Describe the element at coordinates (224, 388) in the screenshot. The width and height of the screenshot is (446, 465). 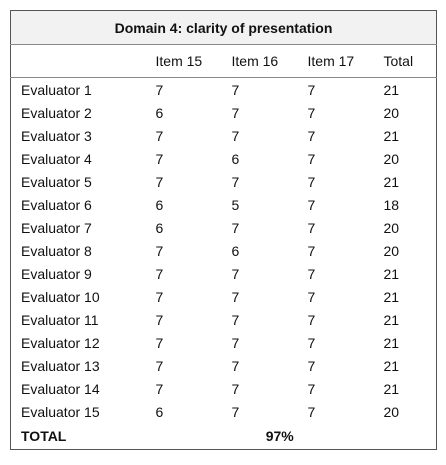
I see `data-row: Evaluator 14 7 7 7 21` at that location.